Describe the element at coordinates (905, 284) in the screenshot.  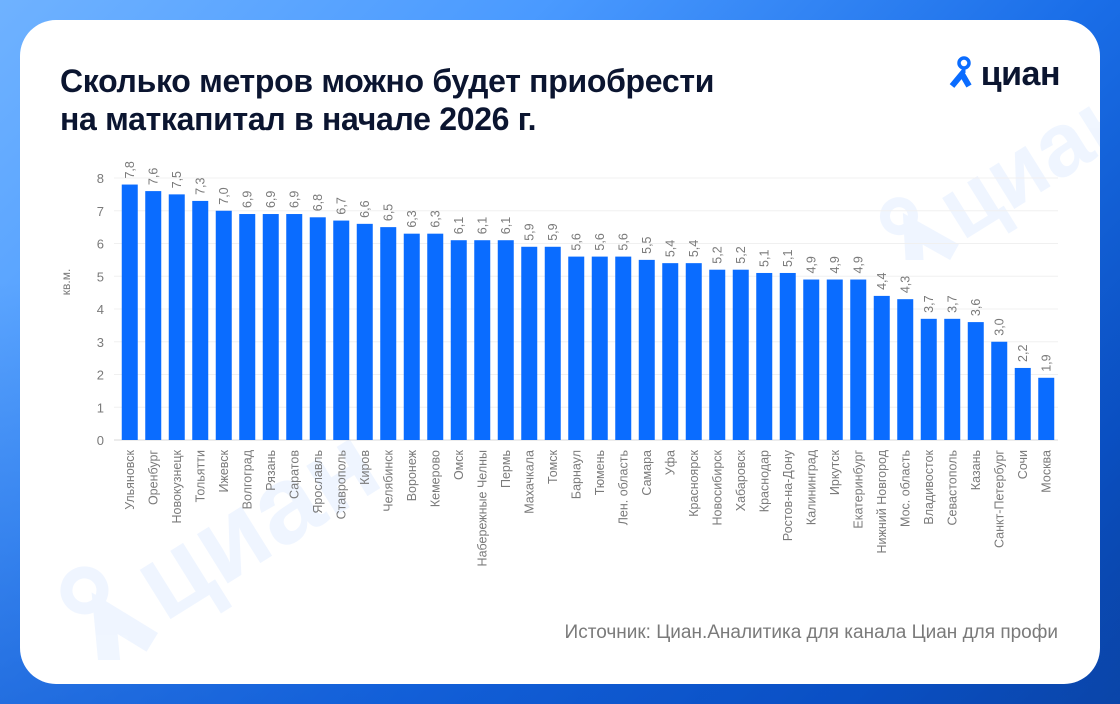
I see `data-label: 4,3` at that location.